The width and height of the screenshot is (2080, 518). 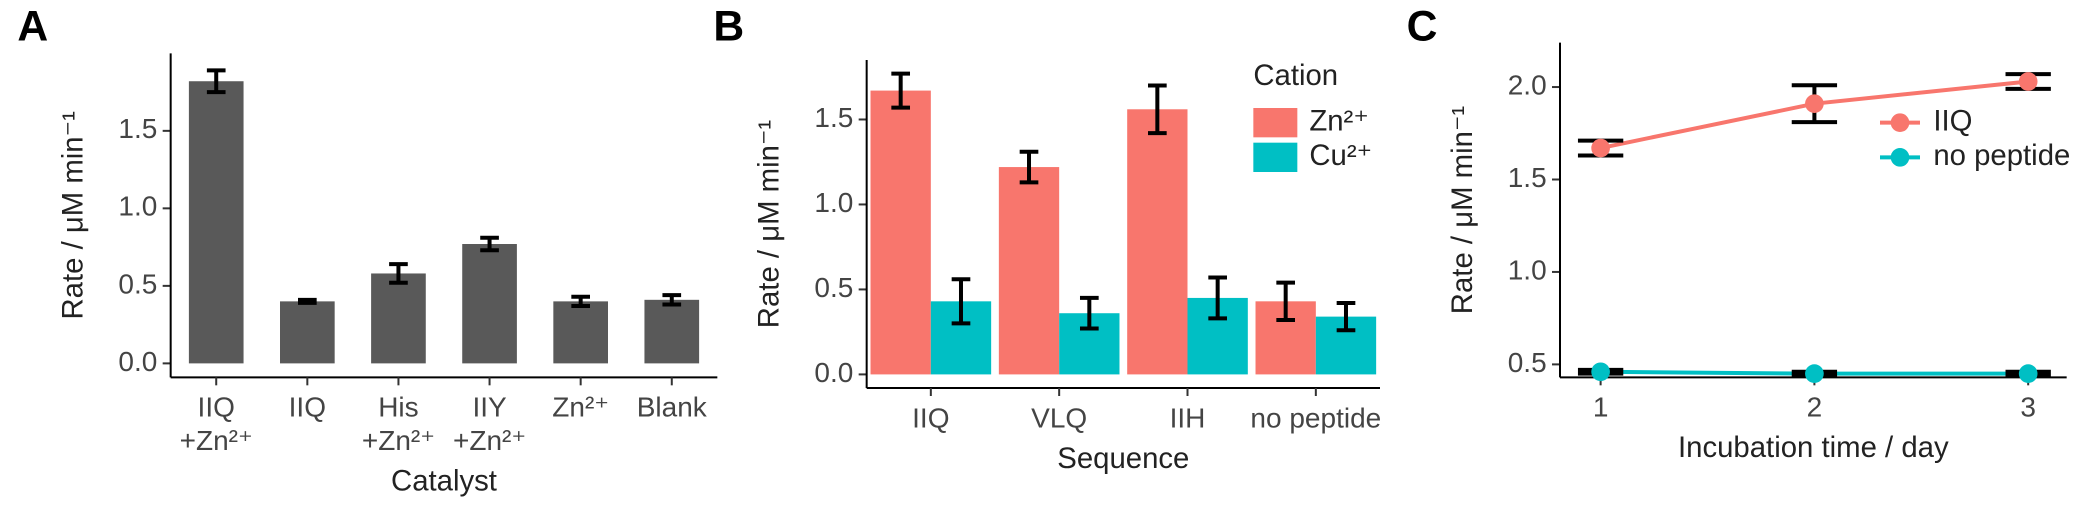 I want to click on legend-label: Cu²⁺, so click(x=1340, y=155).